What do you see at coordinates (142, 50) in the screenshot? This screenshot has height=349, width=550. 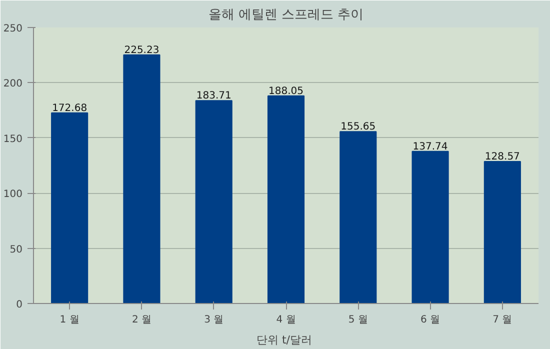 I see `data-label: 225.23` at bounding box center [142, 50].